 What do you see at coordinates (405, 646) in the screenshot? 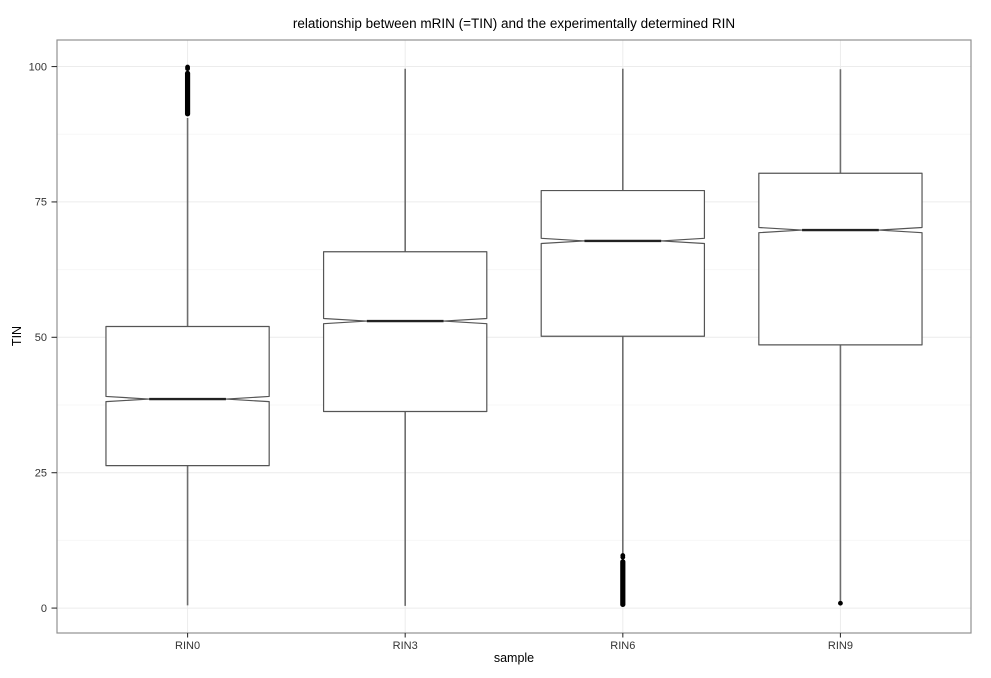
I see `x-tick-label: RIN3` at bounding box center [405, 646].